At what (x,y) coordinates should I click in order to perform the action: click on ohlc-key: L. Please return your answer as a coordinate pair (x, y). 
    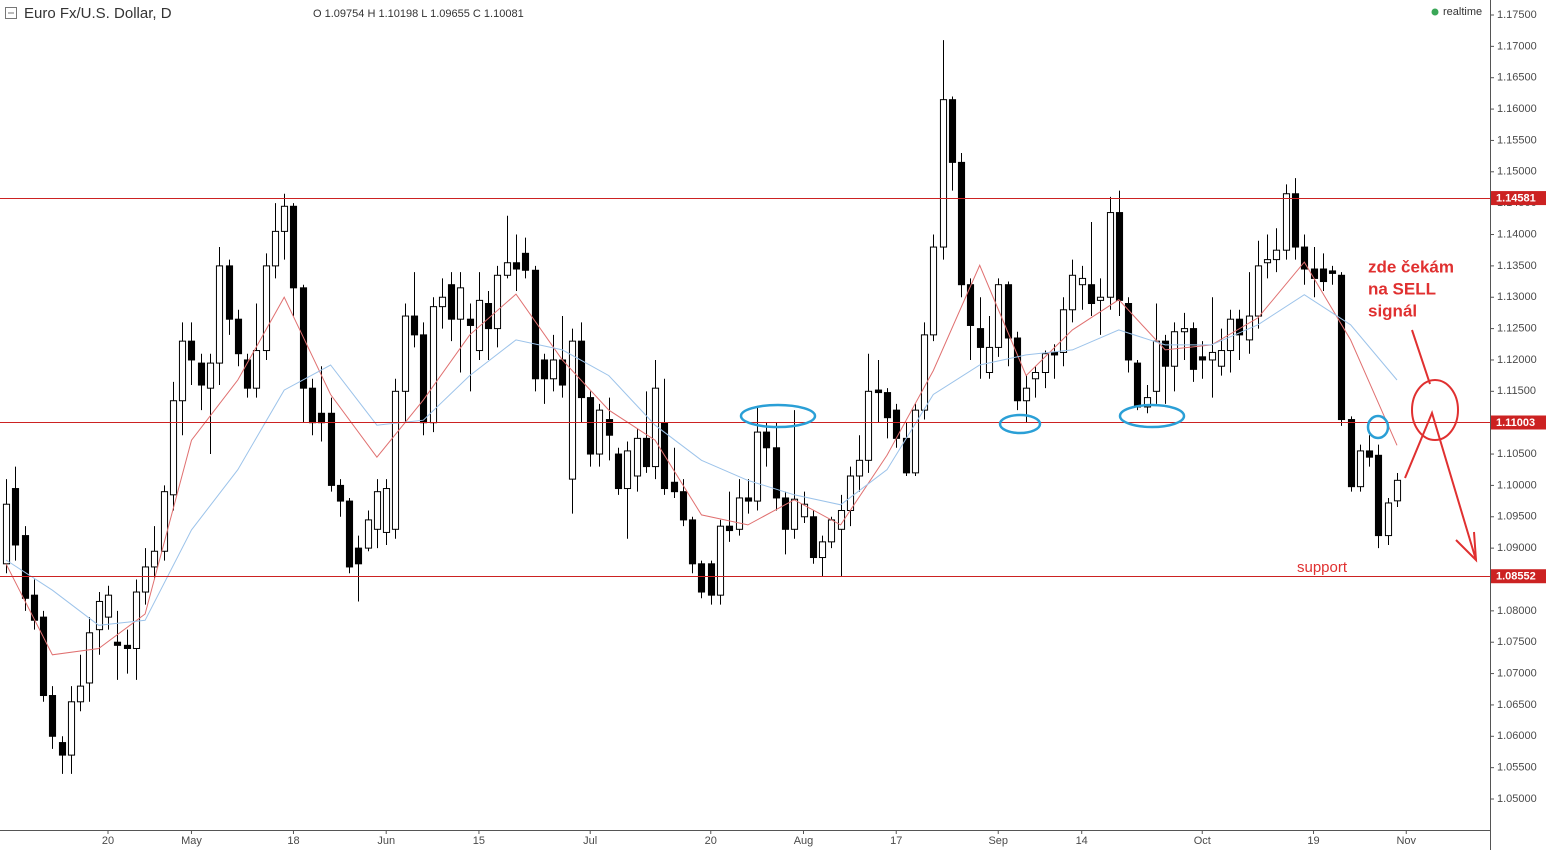
    Looking at the image, I should click on (424, 14).